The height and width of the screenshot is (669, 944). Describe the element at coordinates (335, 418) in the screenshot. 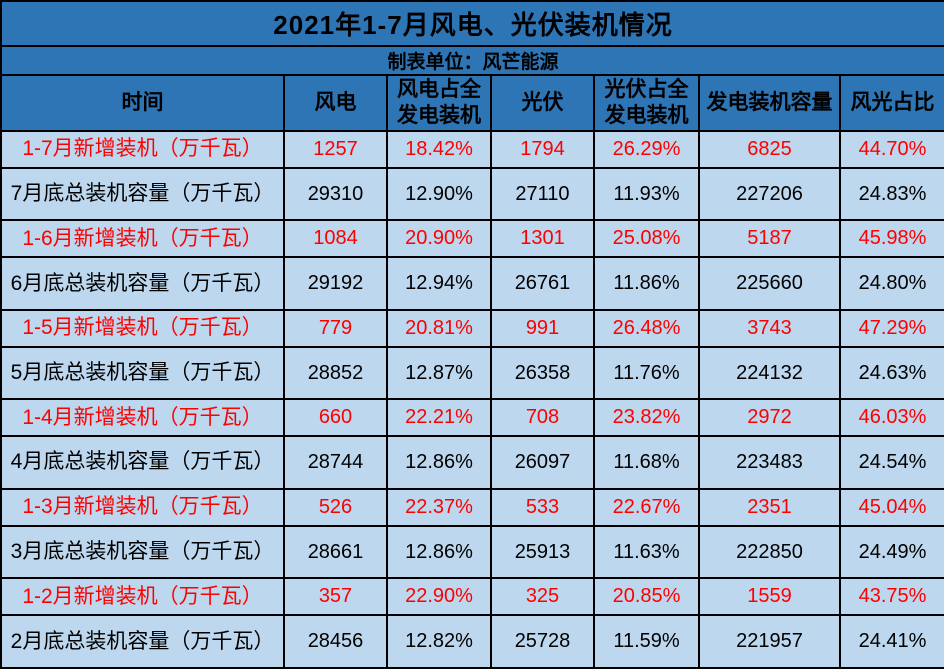

I see `cell-value: 660` at that location.